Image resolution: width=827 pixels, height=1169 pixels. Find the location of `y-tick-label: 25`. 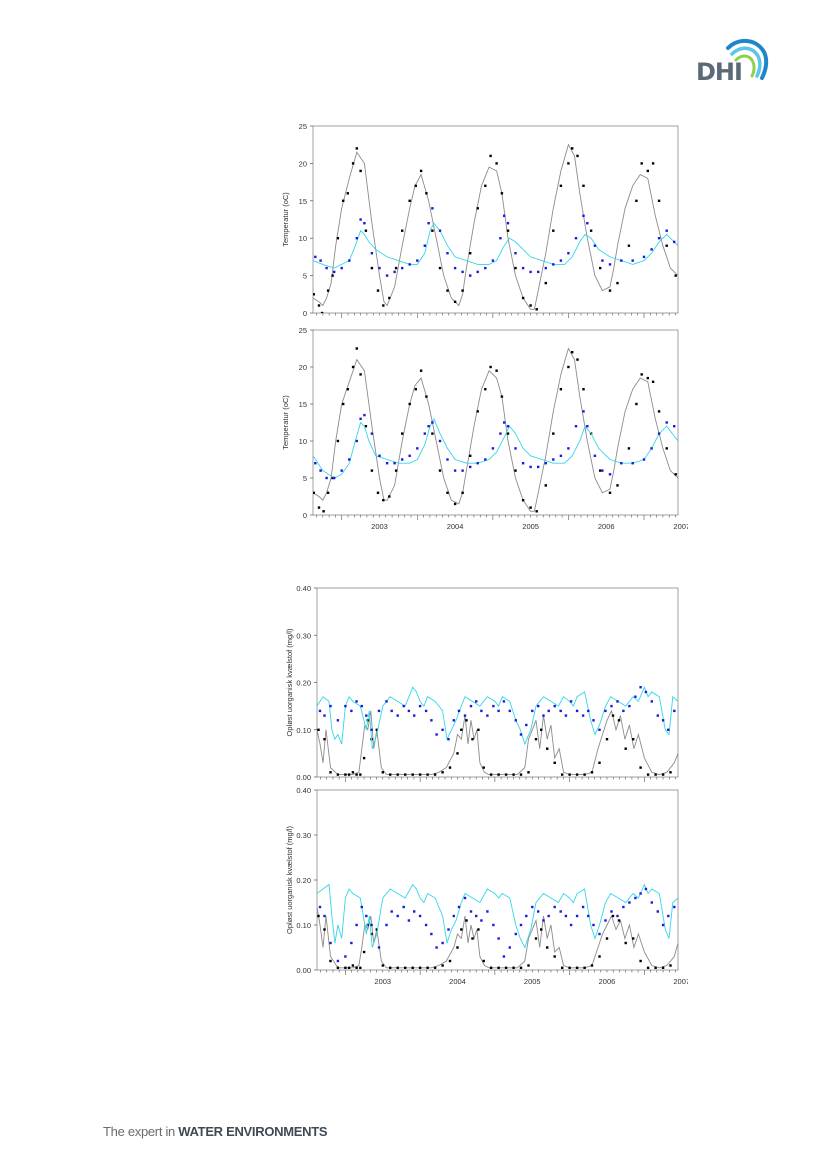

y-tick-label: 25 is located at coordinates (303, 330).